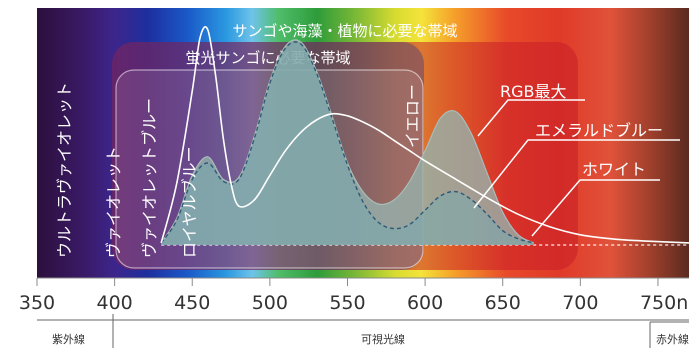 The image size is (689, 348). I want to click on band-label-ir: 赤外線, so click(672, 339).